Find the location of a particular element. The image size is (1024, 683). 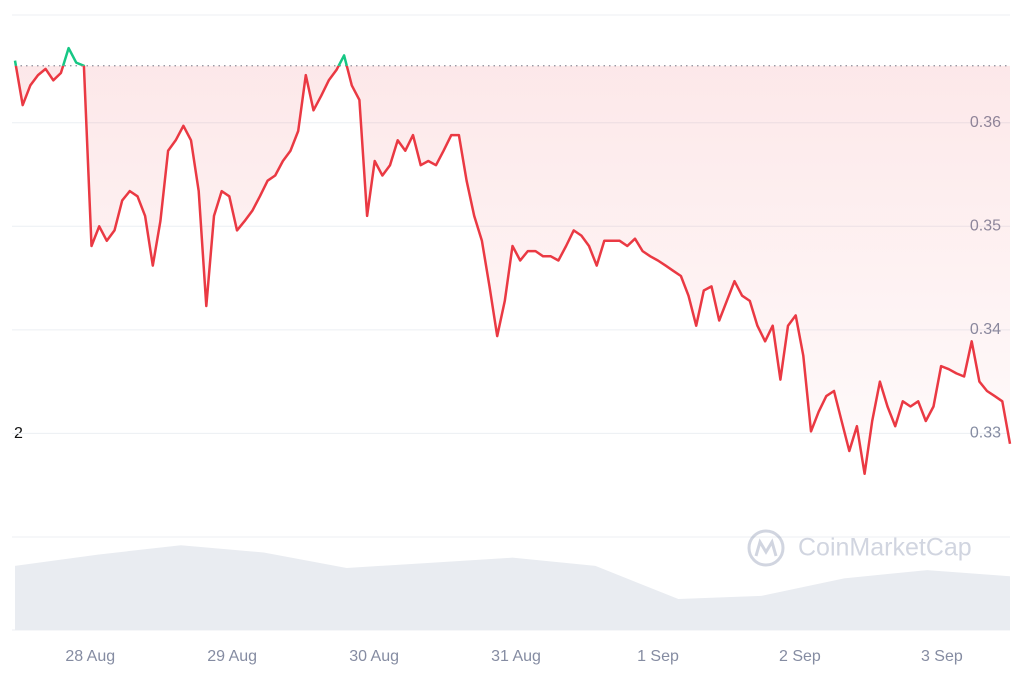

x-tick-label: 2 Sep is located at coordinates (800, 656).